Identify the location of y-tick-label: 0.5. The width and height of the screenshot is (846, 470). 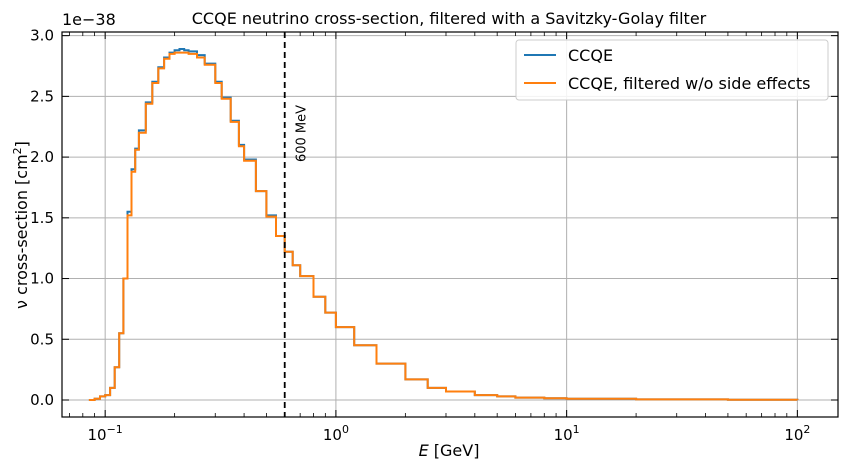
(42, 339).